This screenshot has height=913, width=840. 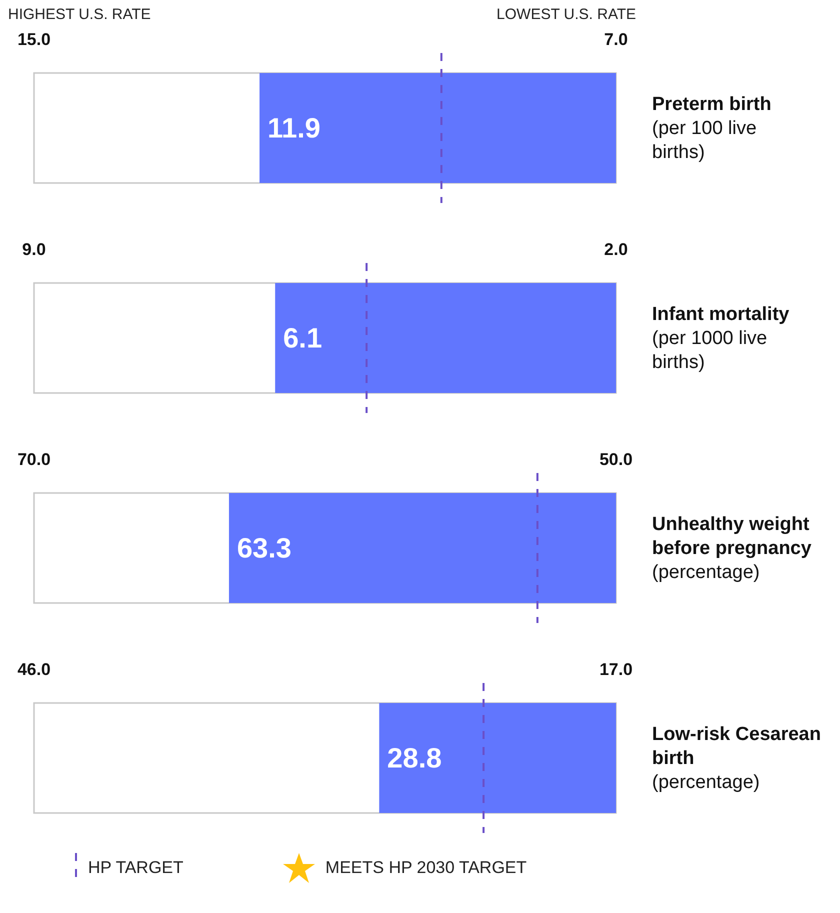 I want to click on x-tick-label: 2.0, so click(x=616, y=249).